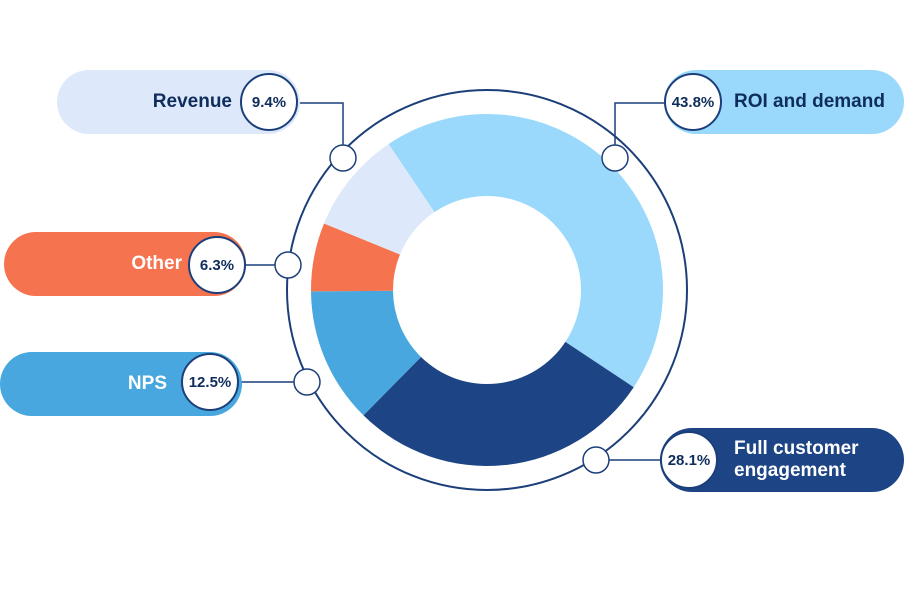 This screenshot has width=914, height=600. I want to click on value-badge-roi-and-demand: 43.8%, so click(693, 102).